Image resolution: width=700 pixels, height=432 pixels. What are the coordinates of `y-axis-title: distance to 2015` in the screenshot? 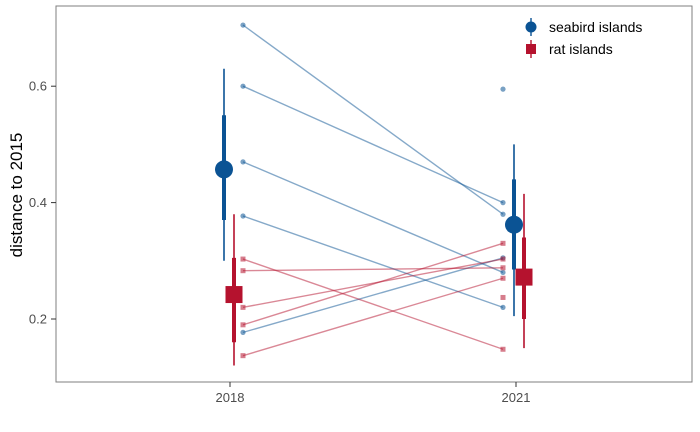 It's located at (16, 195).